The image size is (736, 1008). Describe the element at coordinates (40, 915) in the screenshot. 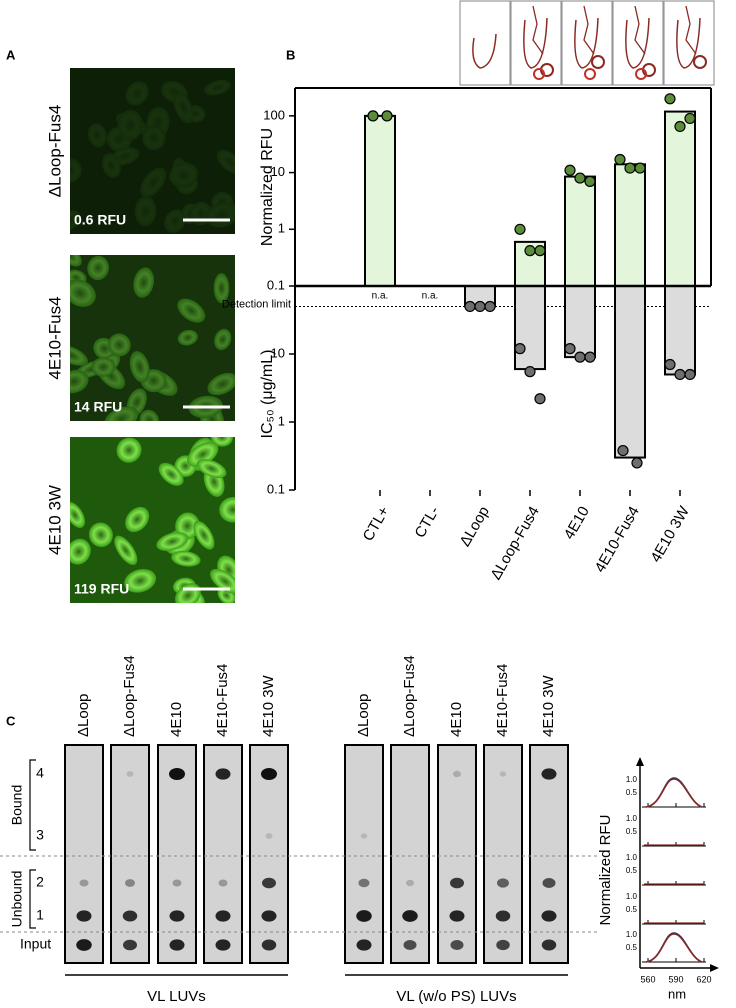

I see `row-label: 1` at that location.